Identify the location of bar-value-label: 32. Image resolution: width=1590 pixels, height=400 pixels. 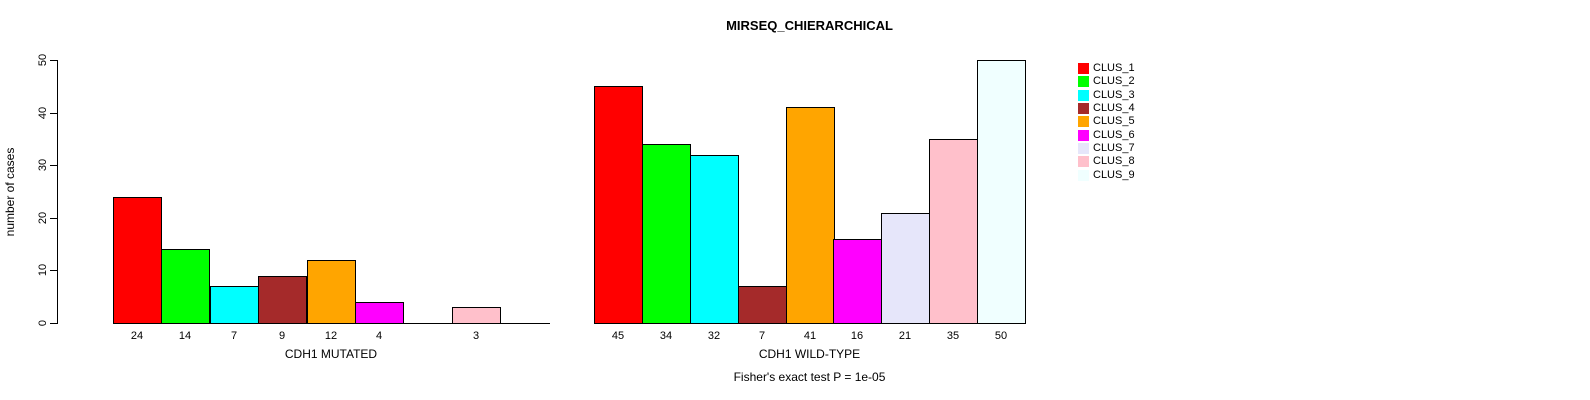
(714, 336).